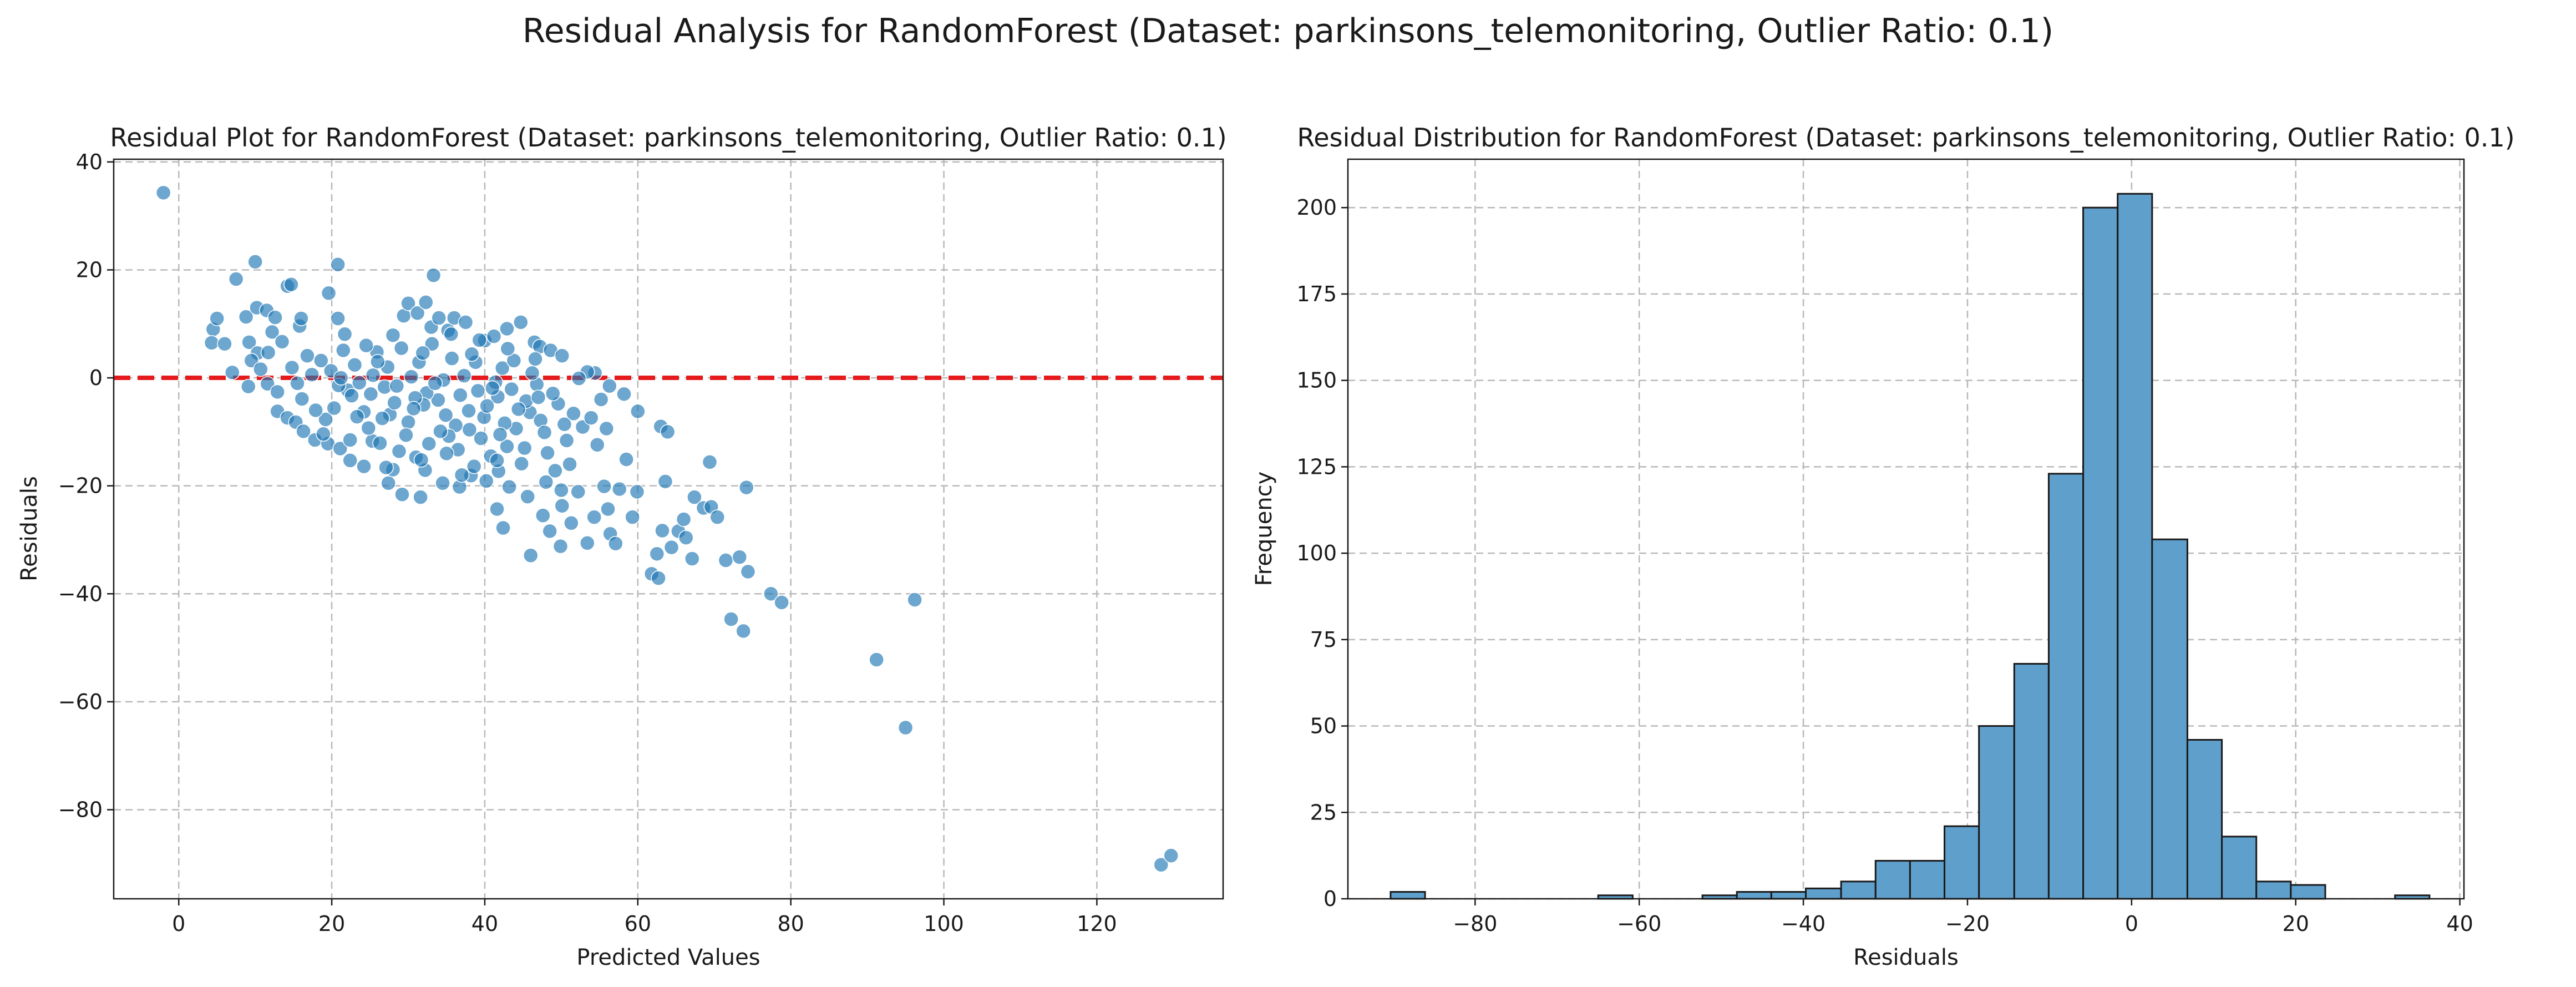 The image size is (2576, 987). I want to click on histogram-x-tick-label: −60, so click(1639, 924).